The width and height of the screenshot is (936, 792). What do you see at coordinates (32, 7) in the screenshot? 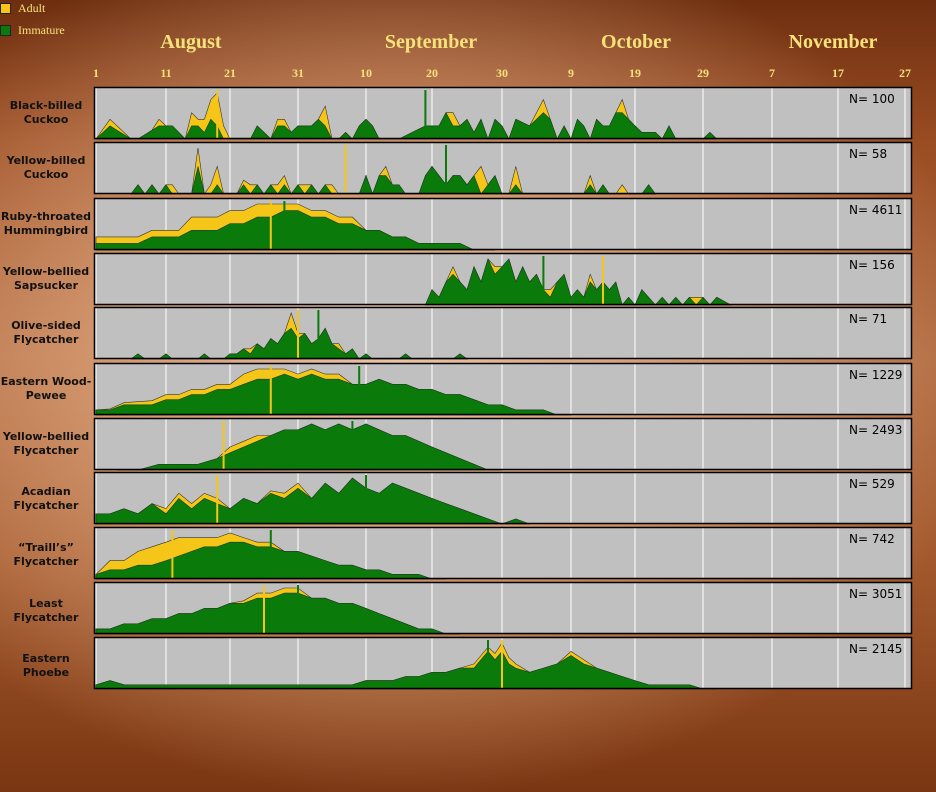
I see `legend-label-adult: Adult` at bounding box center [32, 7].